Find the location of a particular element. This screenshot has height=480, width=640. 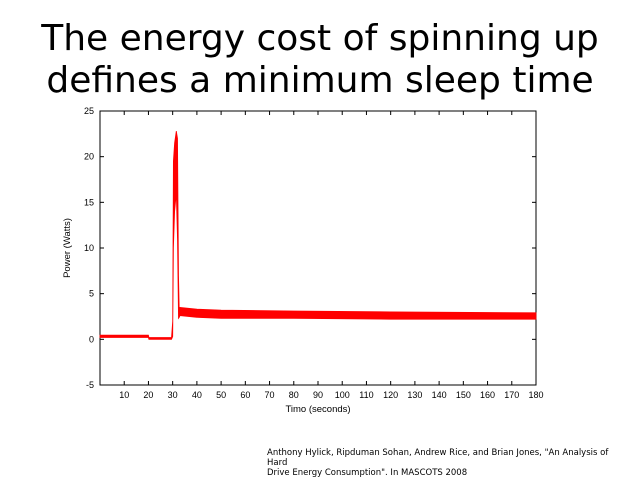

x-tick-label: 170 is located at coordinates (511, 395).